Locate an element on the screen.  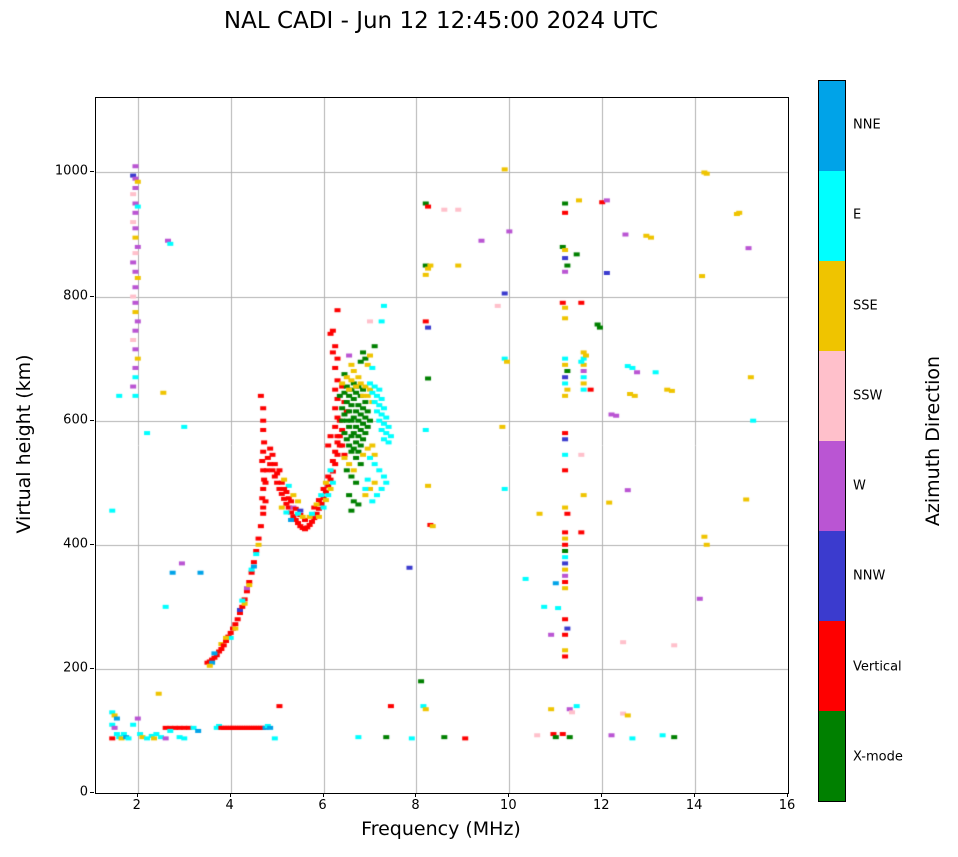
colorbar-tick-label: NNW is located at coordinates (869, 576).